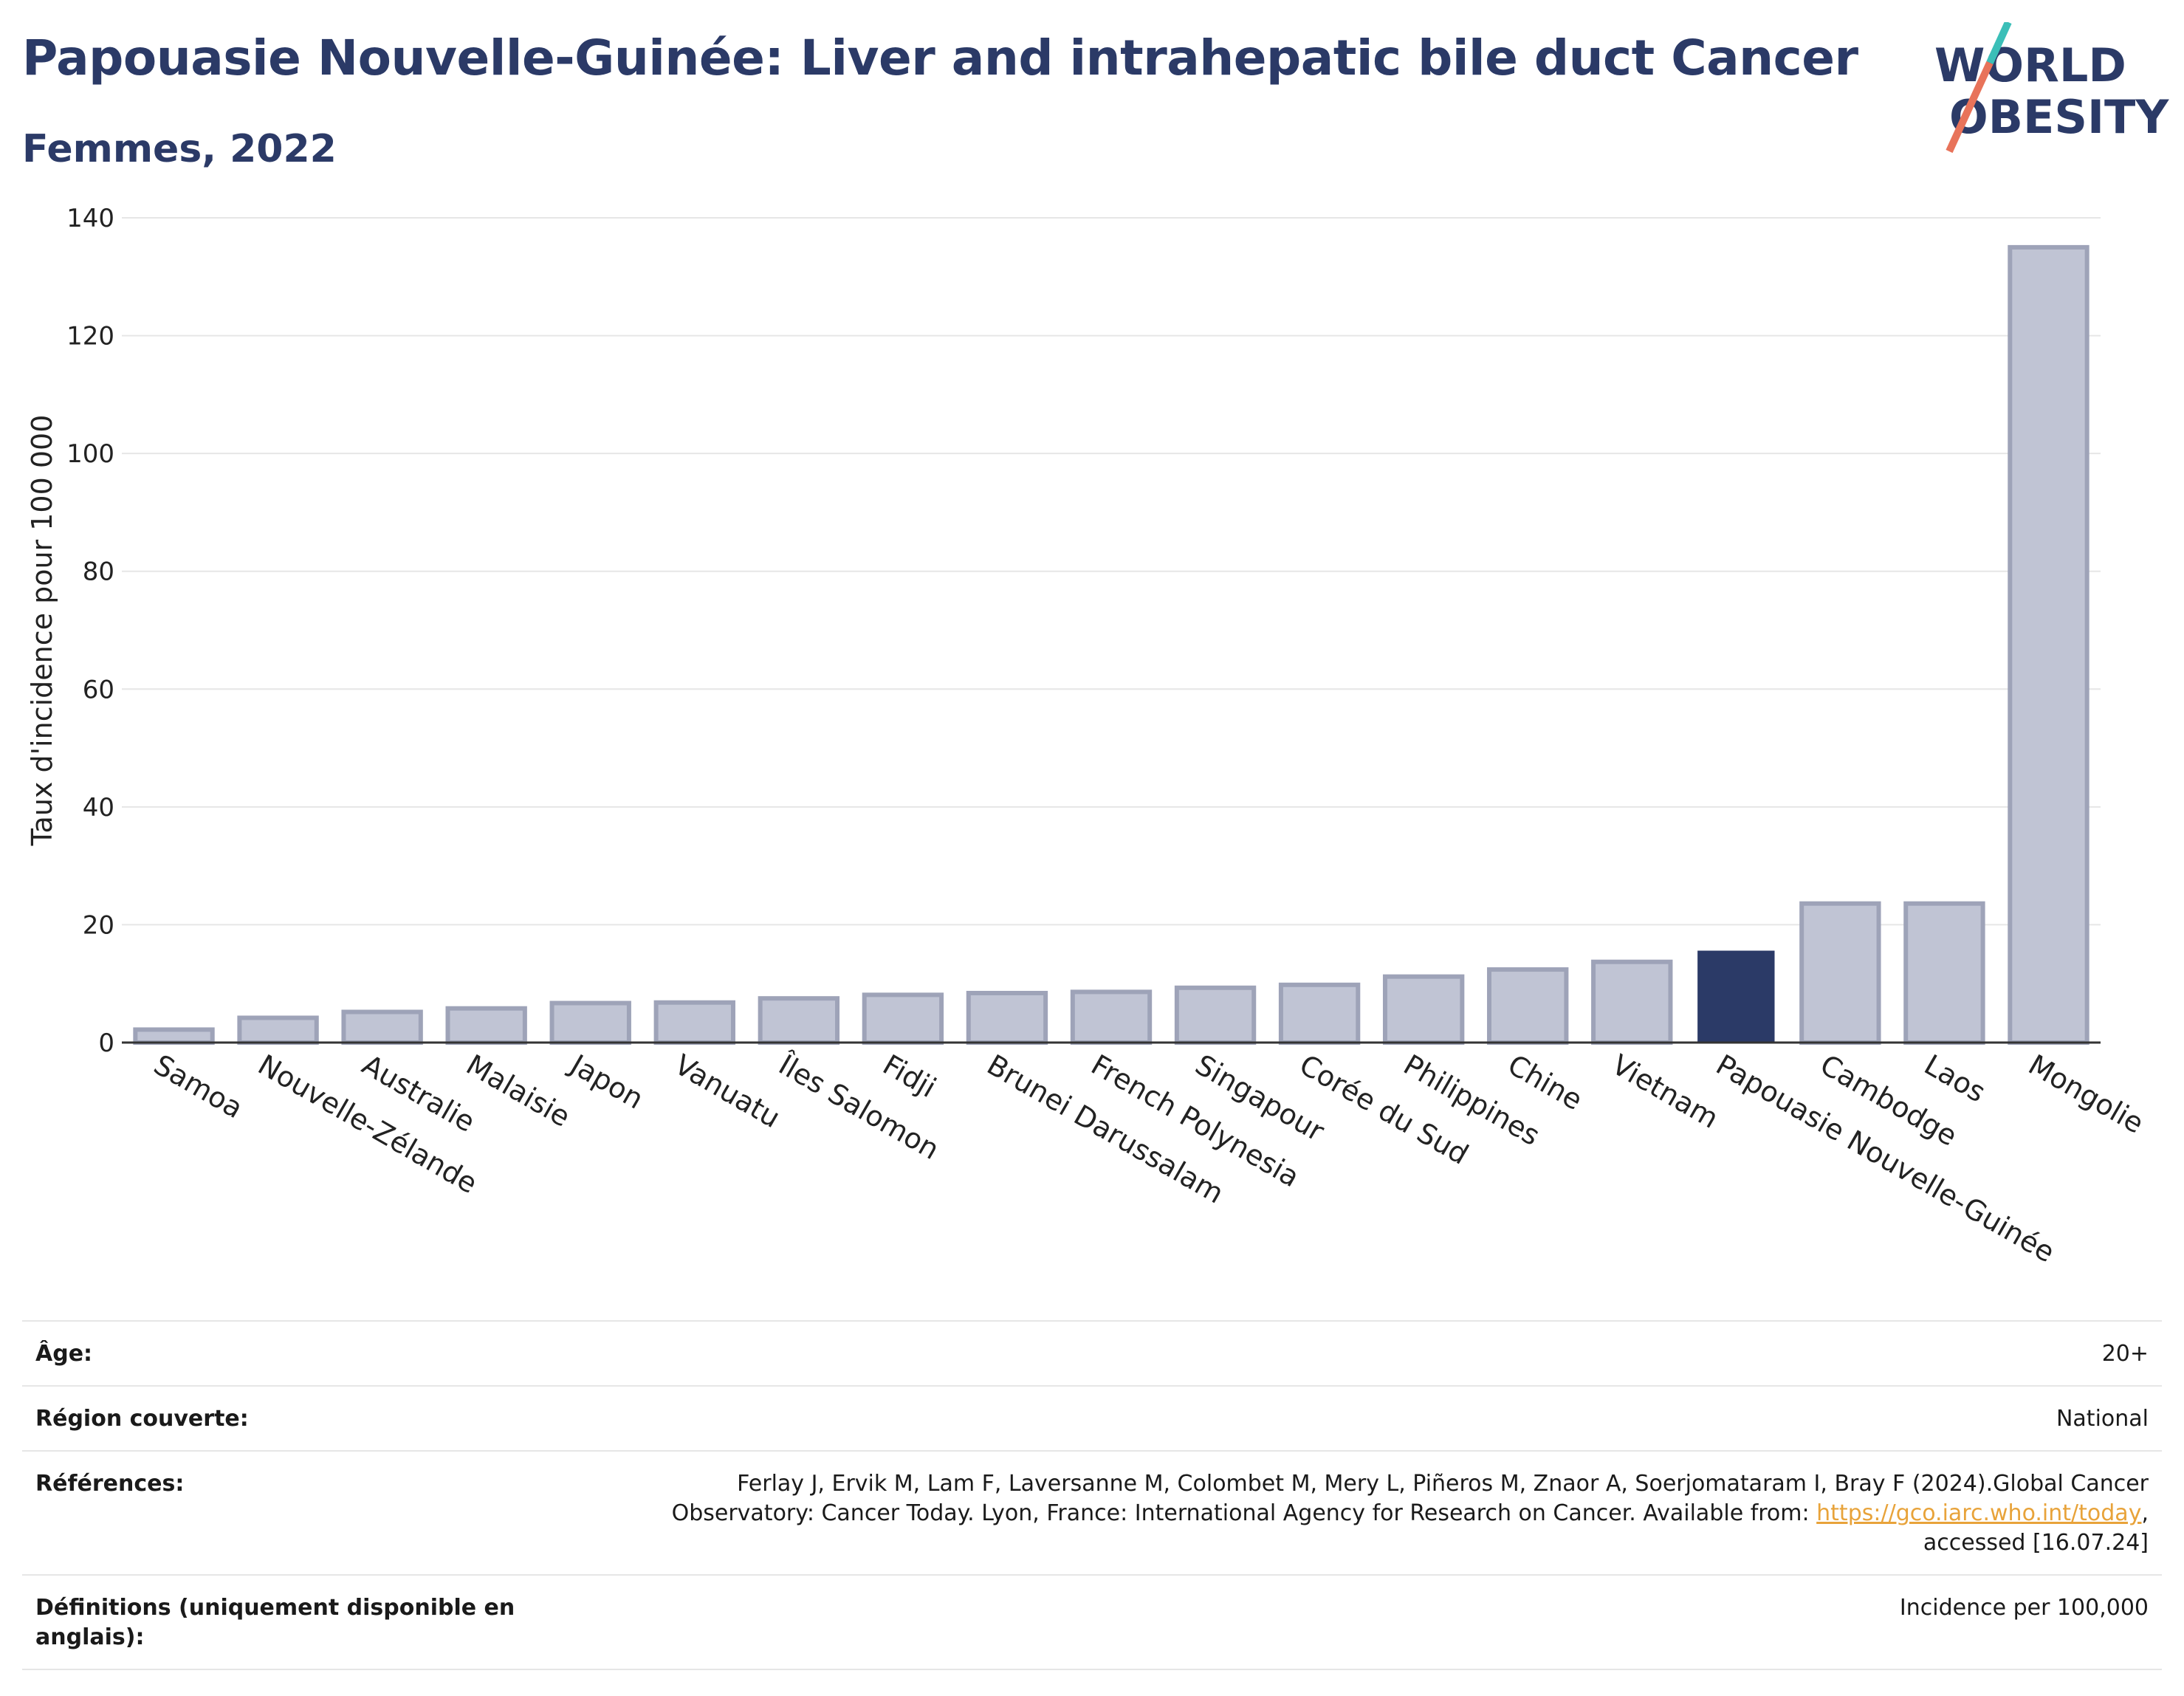  Describe the element at coordinates (2036, 1528) in the screenshot. I see `references-accessed: , accessed [16.07.24]` at that location.